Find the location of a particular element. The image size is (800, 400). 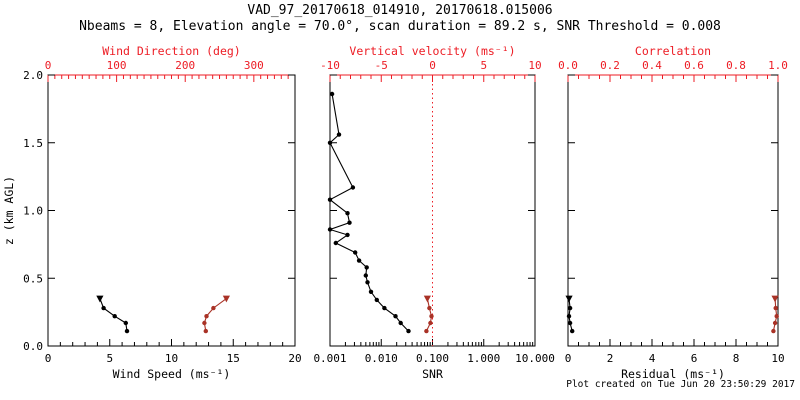

bottom-axis-title: Residual (ms⁻¹) is located at coordinates (673, 374).